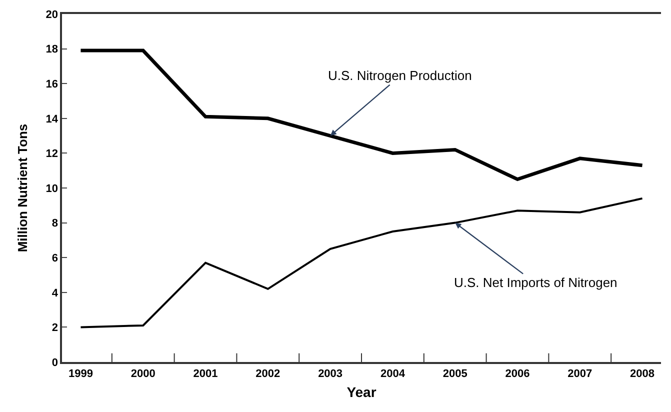 The image size is (671, 412). What do you see at coordinates (52, 154) in the screenshot?
I see `y-tick-label: 12` at bounding box center [52, 154].